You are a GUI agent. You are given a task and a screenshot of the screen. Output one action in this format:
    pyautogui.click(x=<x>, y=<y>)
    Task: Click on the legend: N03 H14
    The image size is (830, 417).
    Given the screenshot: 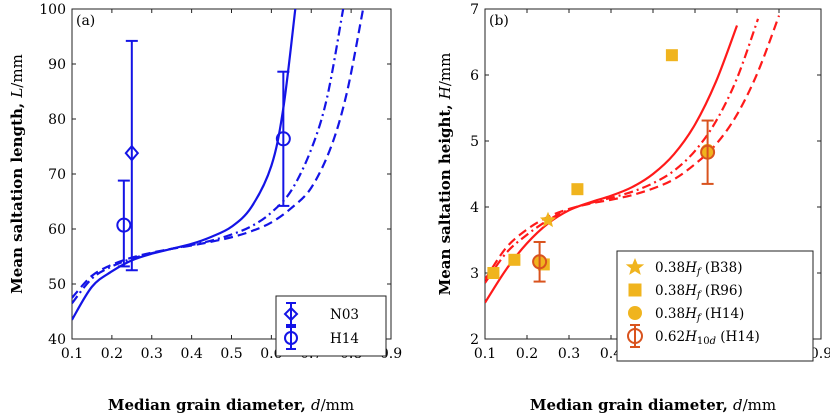 What is the action you would take?
    pyautogui.click(x=331, y=326)
    